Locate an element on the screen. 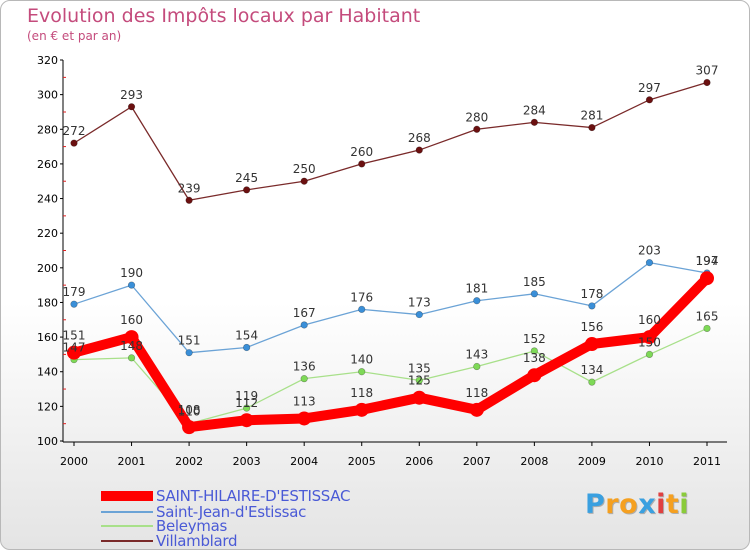 This screenshot has width=750, height=550. x-tick-label: 2007 is located at coordinates (477, 461).